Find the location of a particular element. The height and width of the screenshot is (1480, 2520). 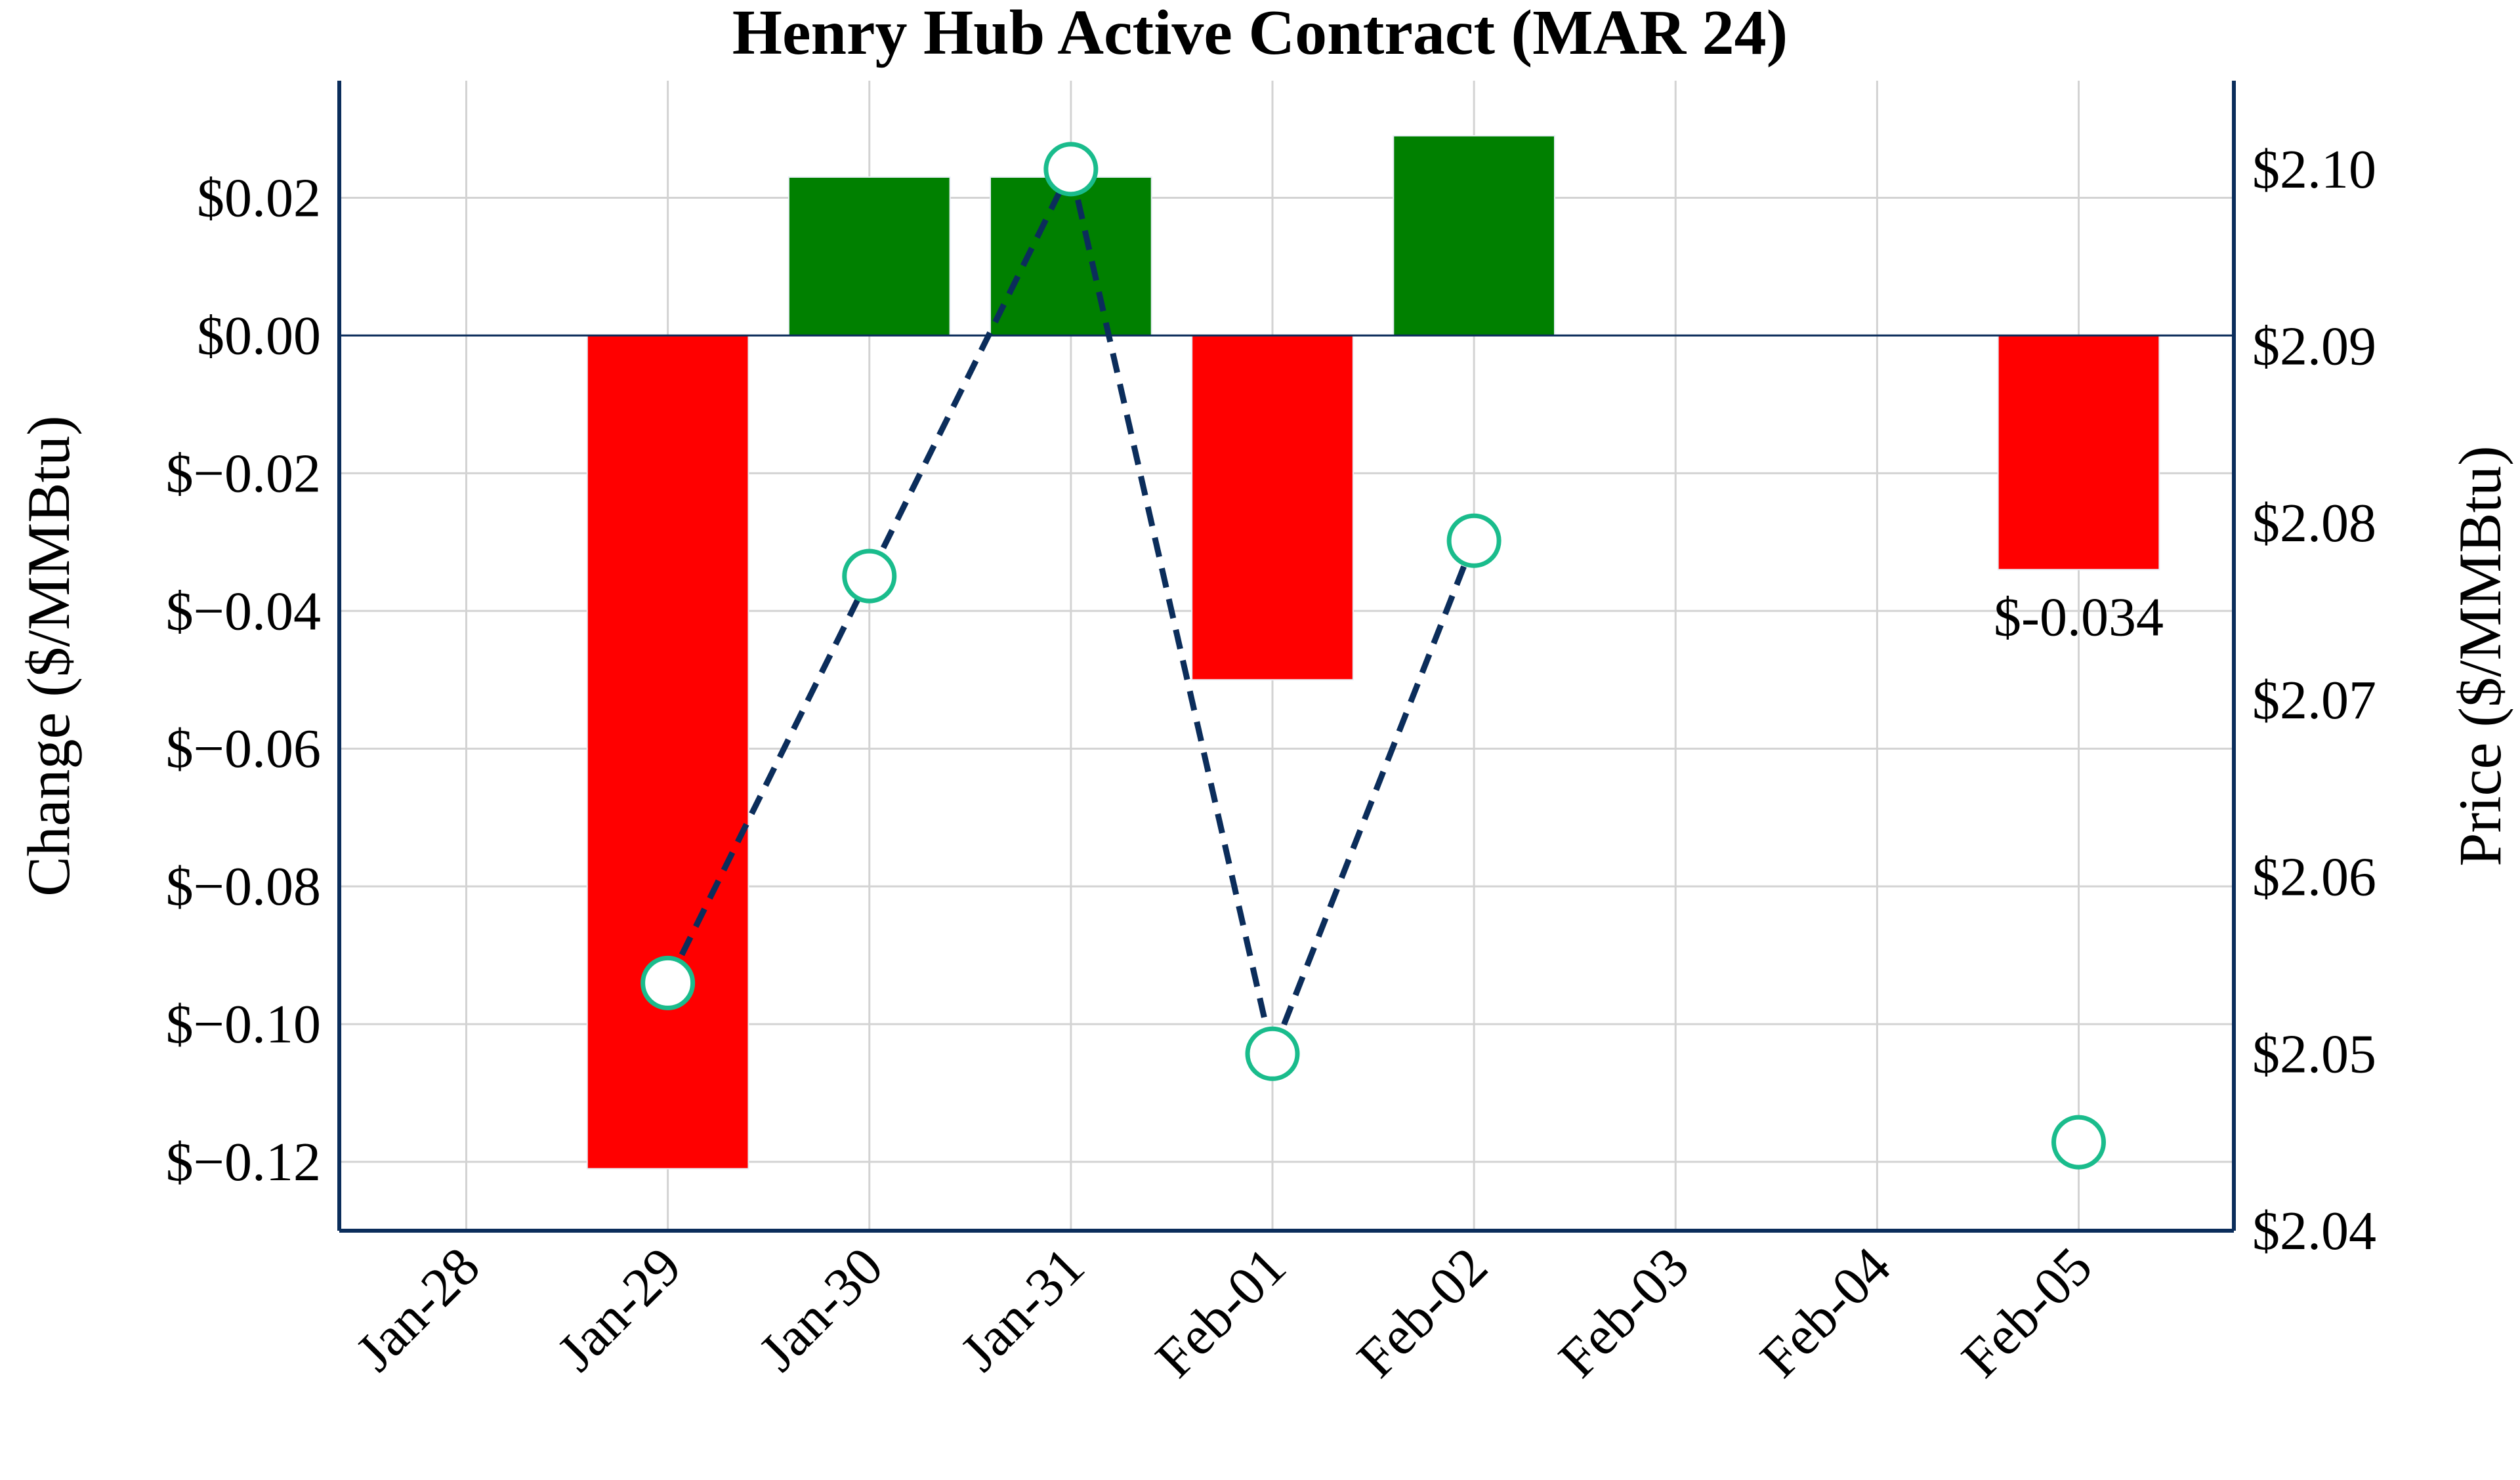

y-tick-right: $2.08 is located at coordinates (2314, 523).